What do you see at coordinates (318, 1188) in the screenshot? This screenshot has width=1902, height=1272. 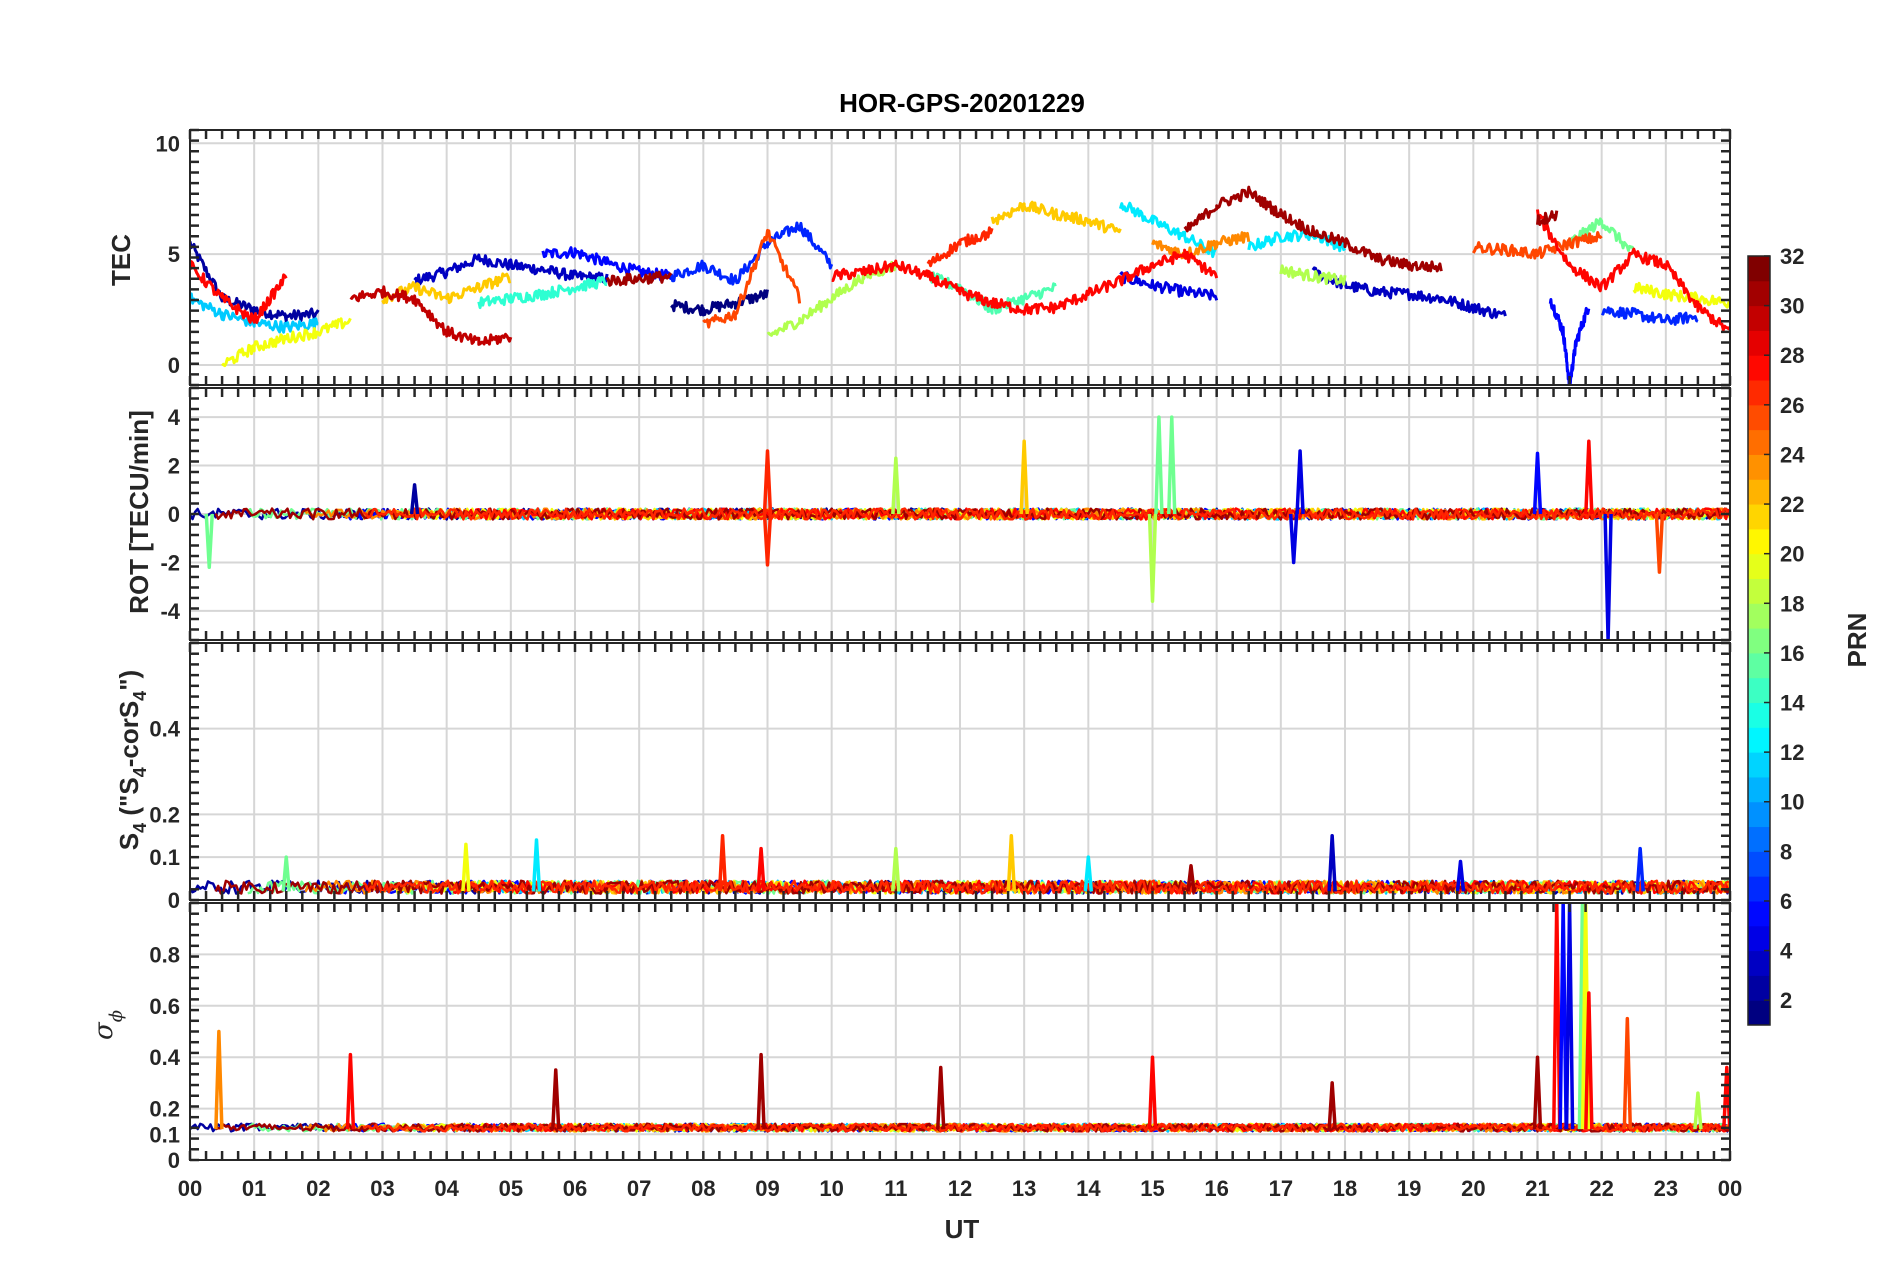 I see `x-tick-label: 02` at bounding box center [318, 1188].